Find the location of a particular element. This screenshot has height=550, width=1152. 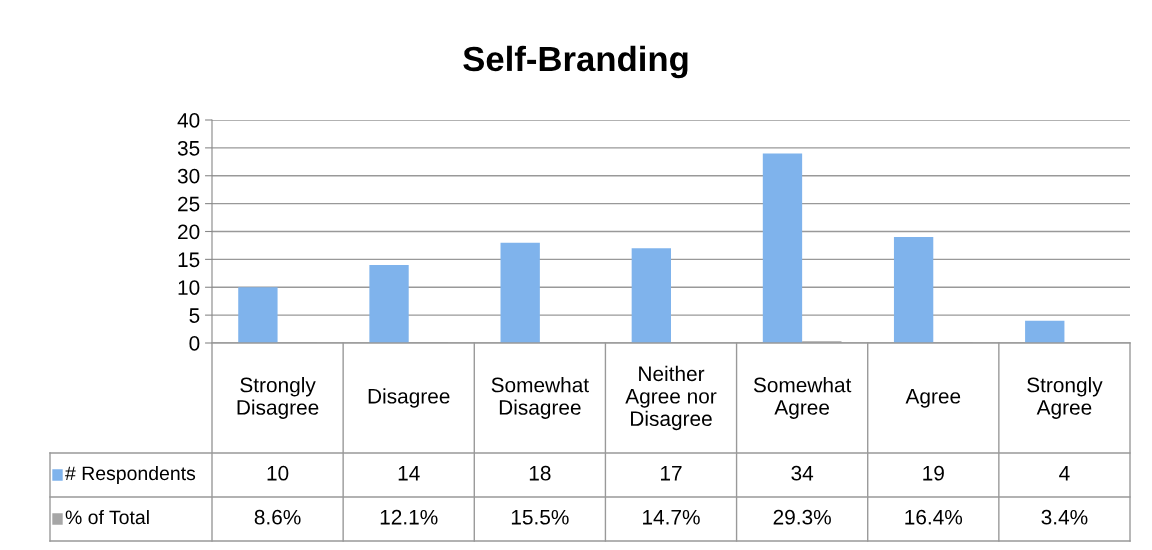

y-tick-label: 0 is located at coordinates (194, 343).